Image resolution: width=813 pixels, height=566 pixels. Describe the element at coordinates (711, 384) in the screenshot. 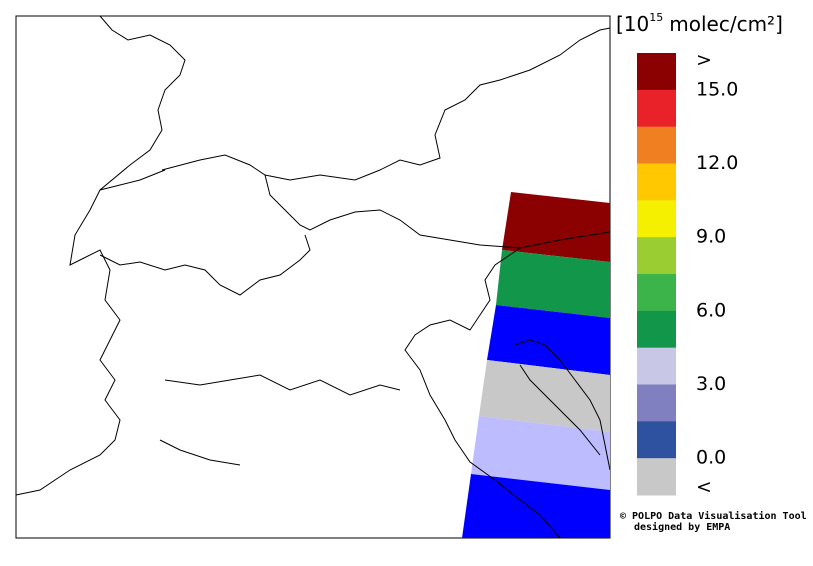

I see `colorbar-label: 3.0` at that location.